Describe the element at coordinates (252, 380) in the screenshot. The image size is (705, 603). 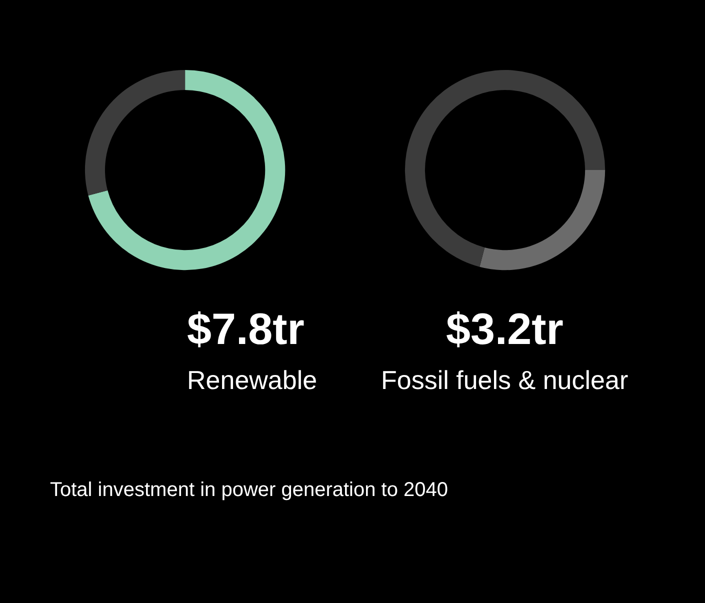
I see `slice-label: Renewable` at that location.